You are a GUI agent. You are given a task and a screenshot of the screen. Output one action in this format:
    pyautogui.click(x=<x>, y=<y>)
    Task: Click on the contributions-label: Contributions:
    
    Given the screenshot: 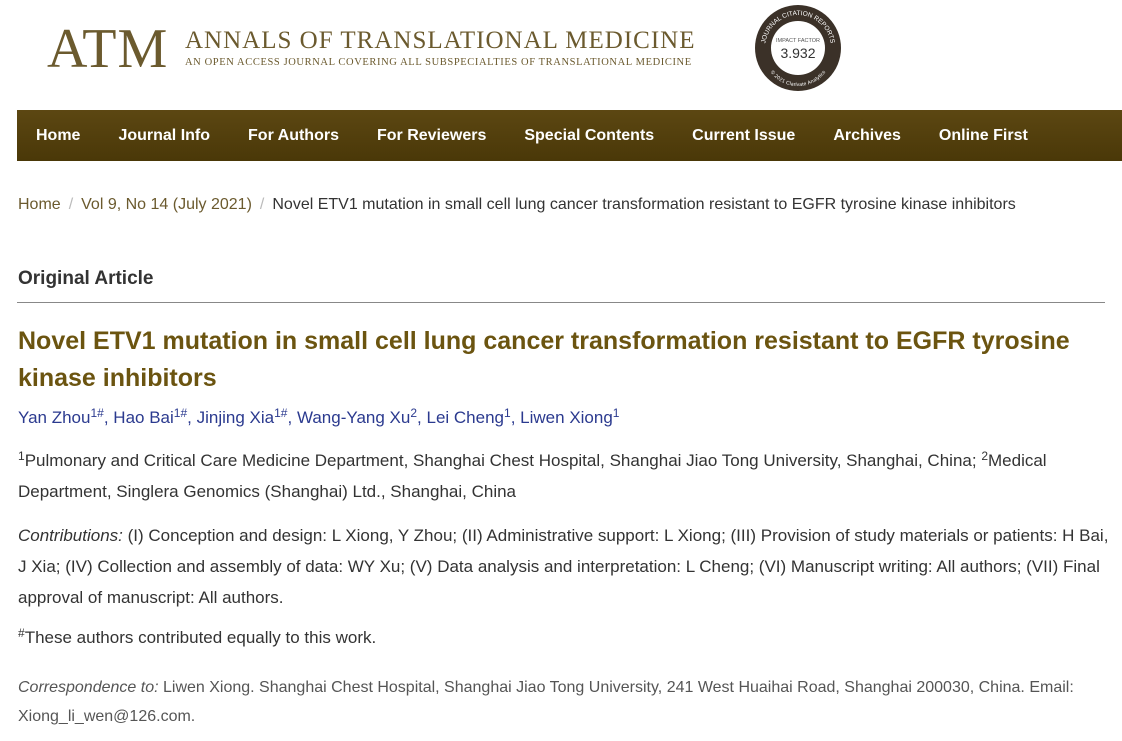 What is the action you would take?
    pyautogui.click(x=70, y=535)
    